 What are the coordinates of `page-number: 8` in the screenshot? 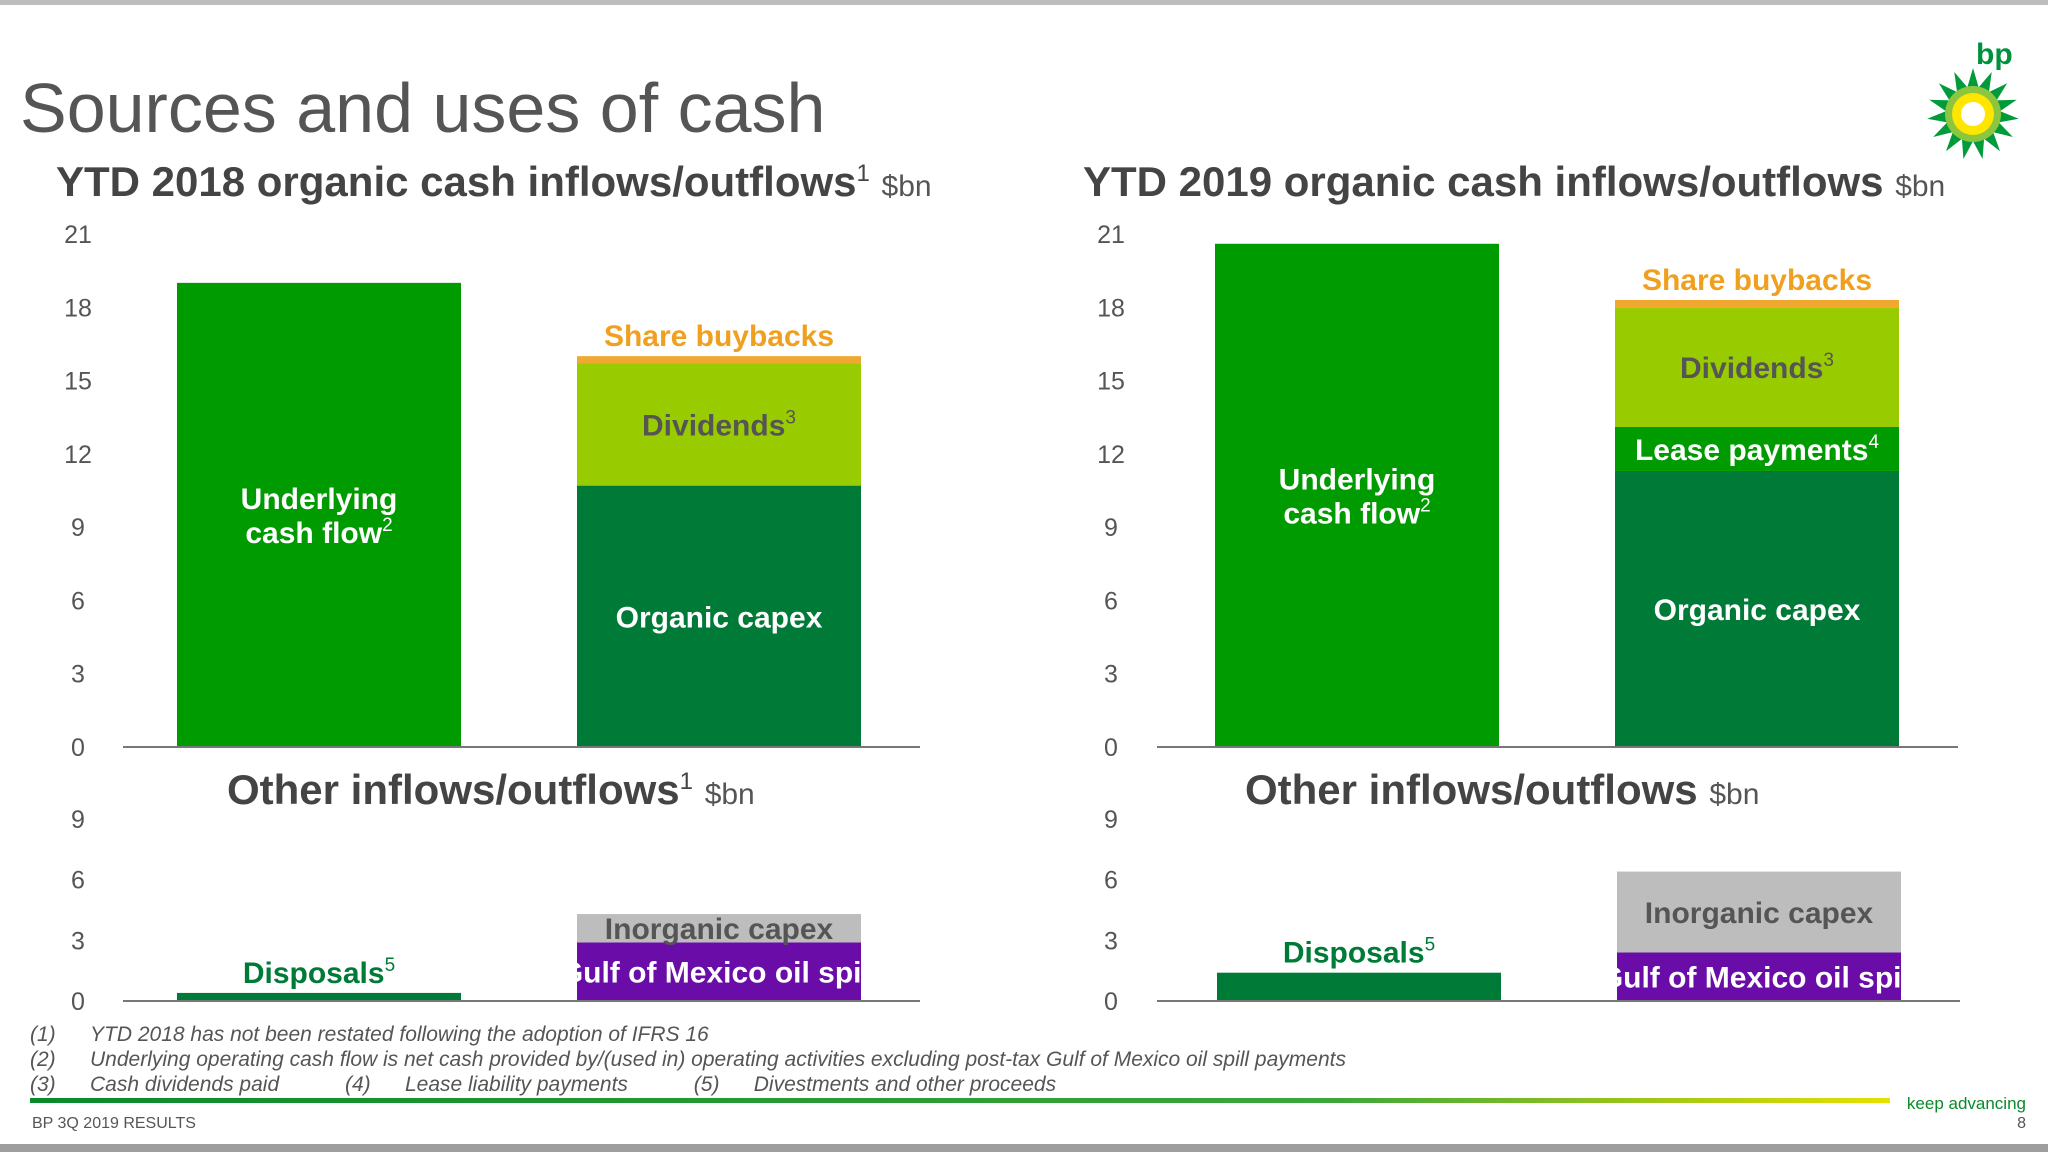 It's located at (2021, 1123).